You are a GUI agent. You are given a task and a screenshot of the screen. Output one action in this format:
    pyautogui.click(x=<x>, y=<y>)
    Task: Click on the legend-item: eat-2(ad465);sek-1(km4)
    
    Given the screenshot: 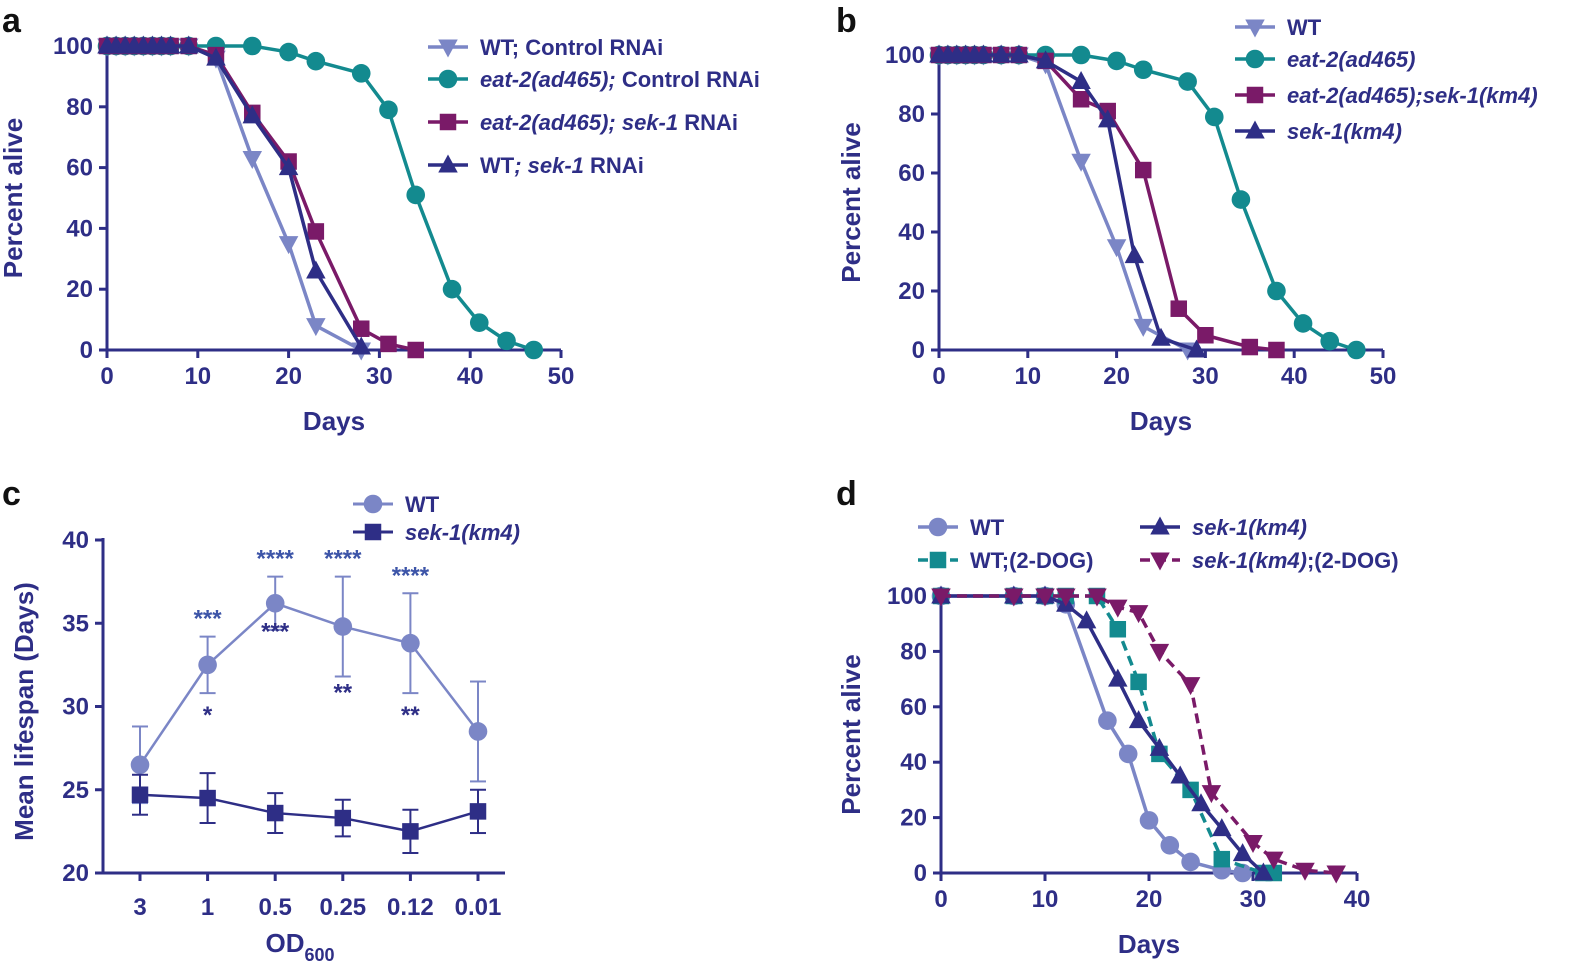 What is the action you would take?
    pyautogui.click(x=1386, y=95)
    